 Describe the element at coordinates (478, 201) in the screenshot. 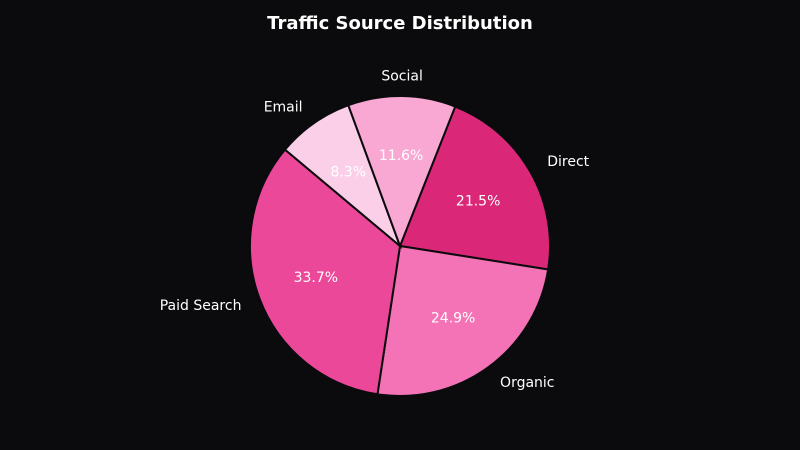

I see `value-label: 21.5%` at that location.